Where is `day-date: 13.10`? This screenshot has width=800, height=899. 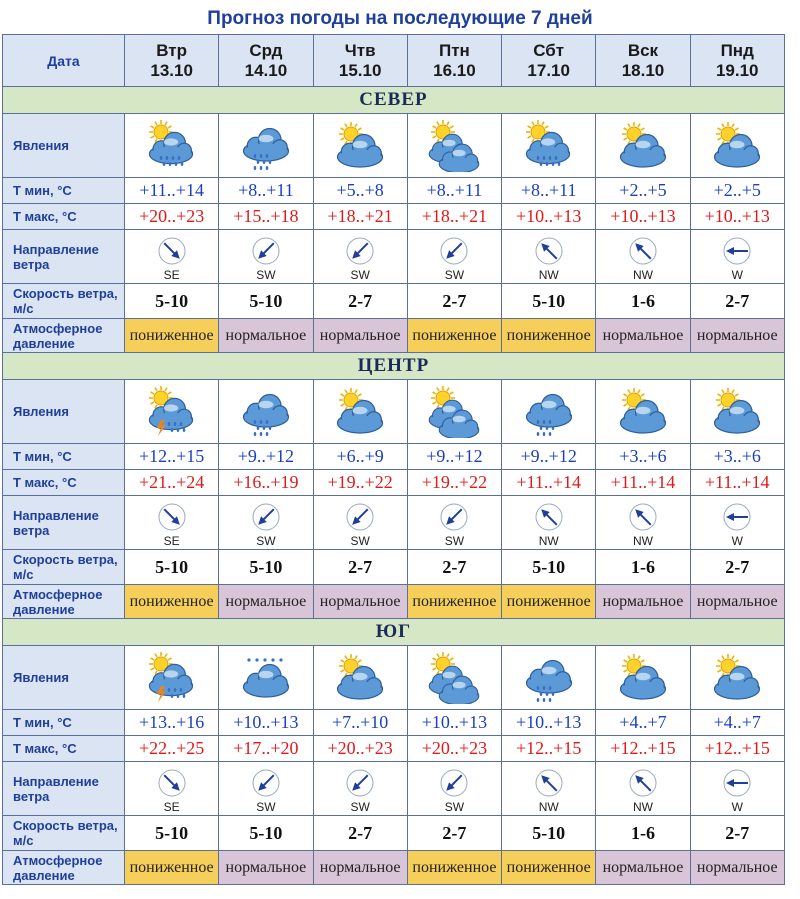
day-date: 13.10 is located at coordinates (171, 70).